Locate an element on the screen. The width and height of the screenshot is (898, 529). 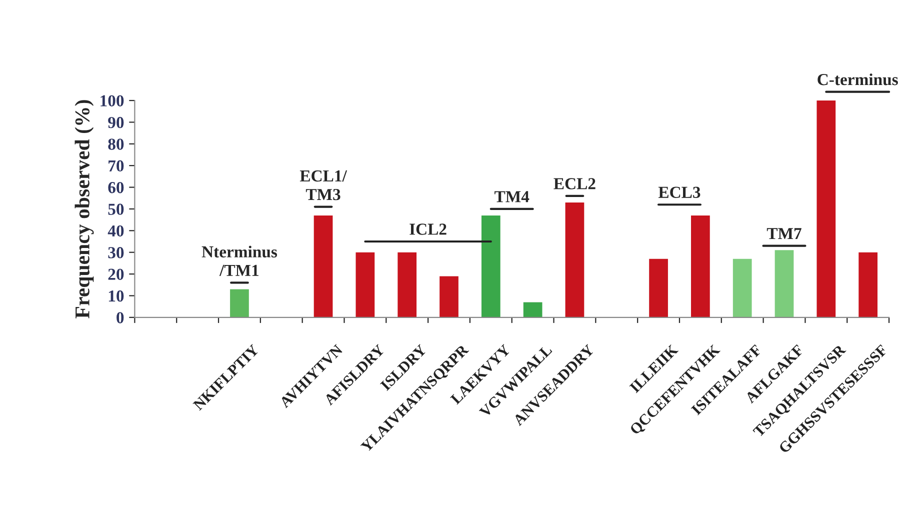
annotation: ECL2 is located at coordinates (575, 184).